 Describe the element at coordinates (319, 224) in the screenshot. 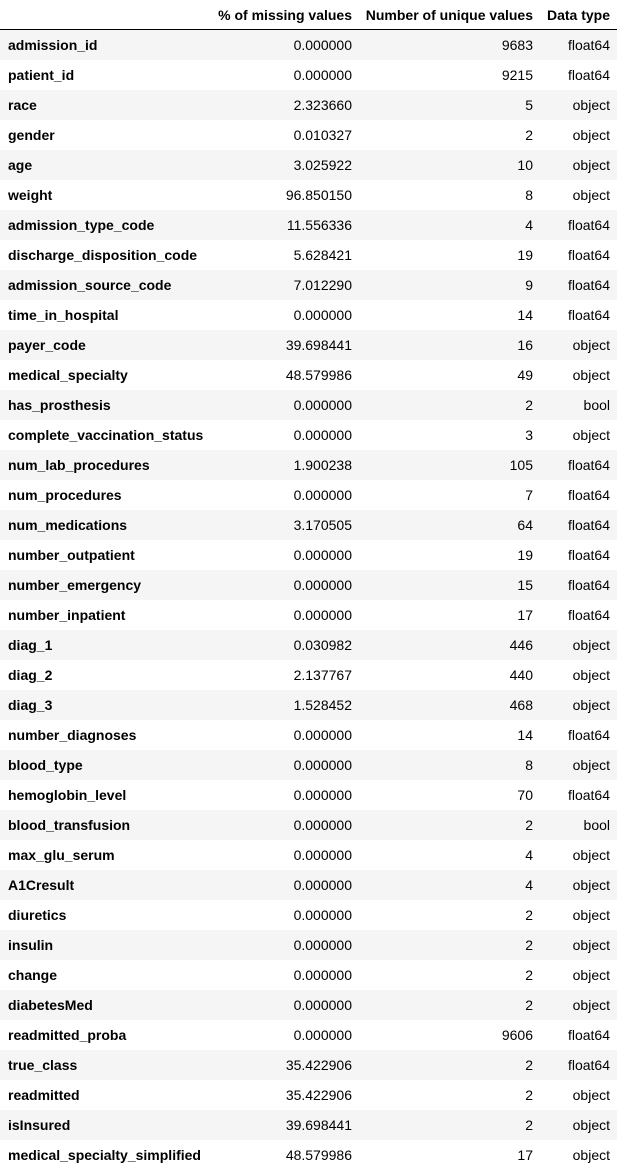

I see `missing-values-cell: 11.556336` at that location.